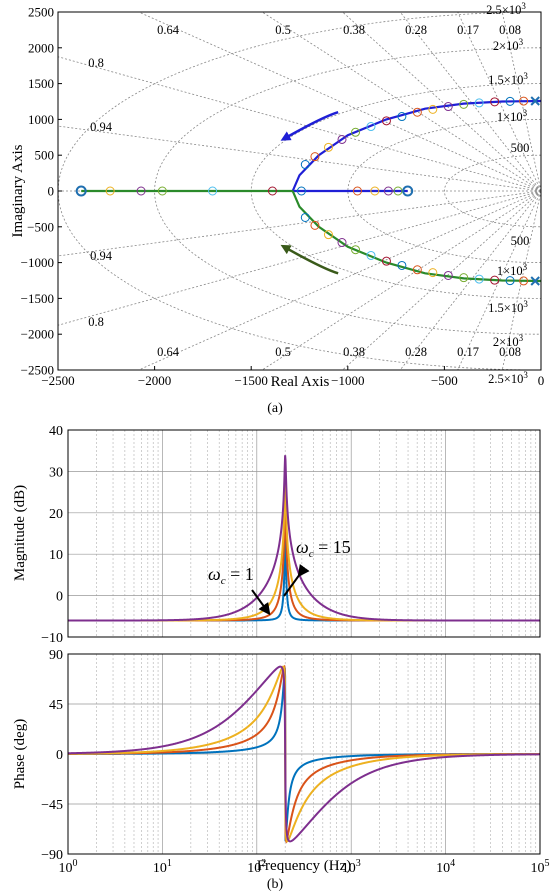 Image resolution: width=550 pixels, height=893 pixels. What do you see at coordinates (59, 597) in the screenshot?
I see `mag-tick-label: 0` at bounding box center [59, 597].